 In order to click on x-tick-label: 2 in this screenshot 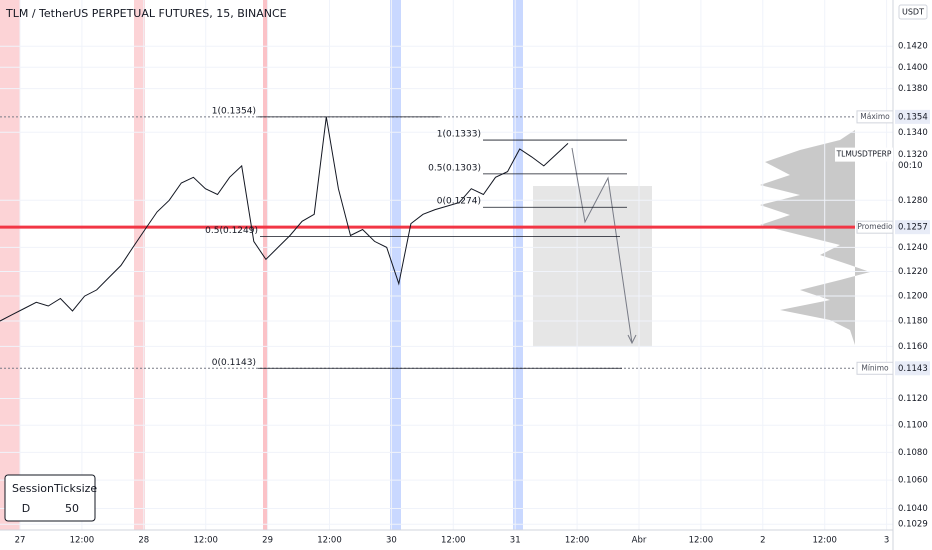, I will do `click(762, 541)`.